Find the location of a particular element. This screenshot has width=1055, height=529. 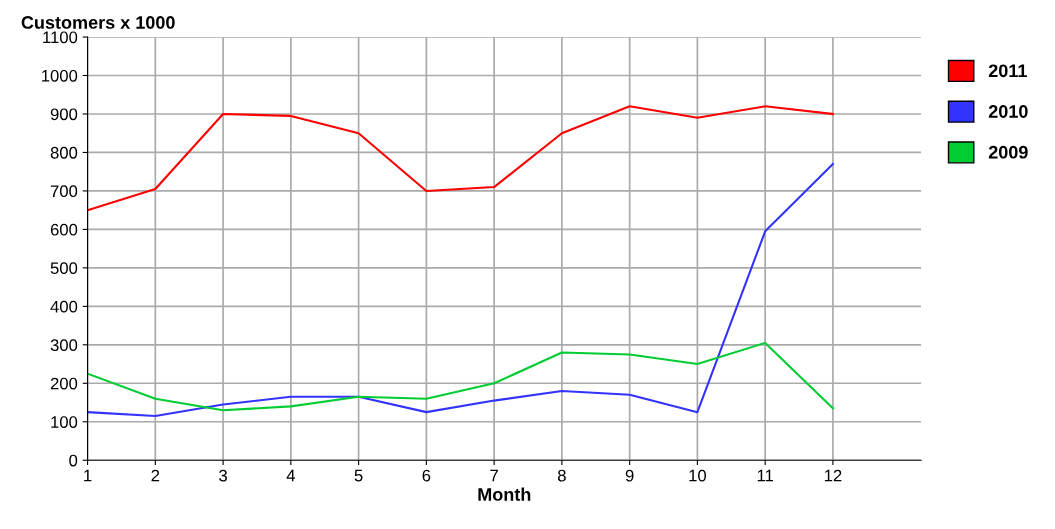

y-tick-label: 100 is located at coordinates (64, 422).